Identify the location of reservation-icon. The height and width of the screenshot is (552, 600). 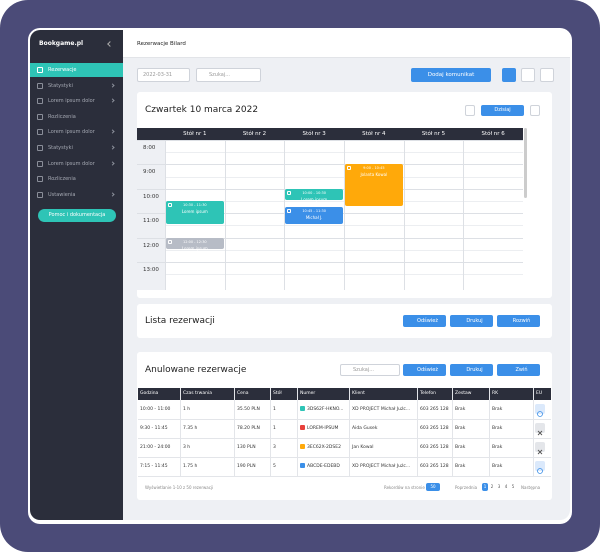
(289, 192).